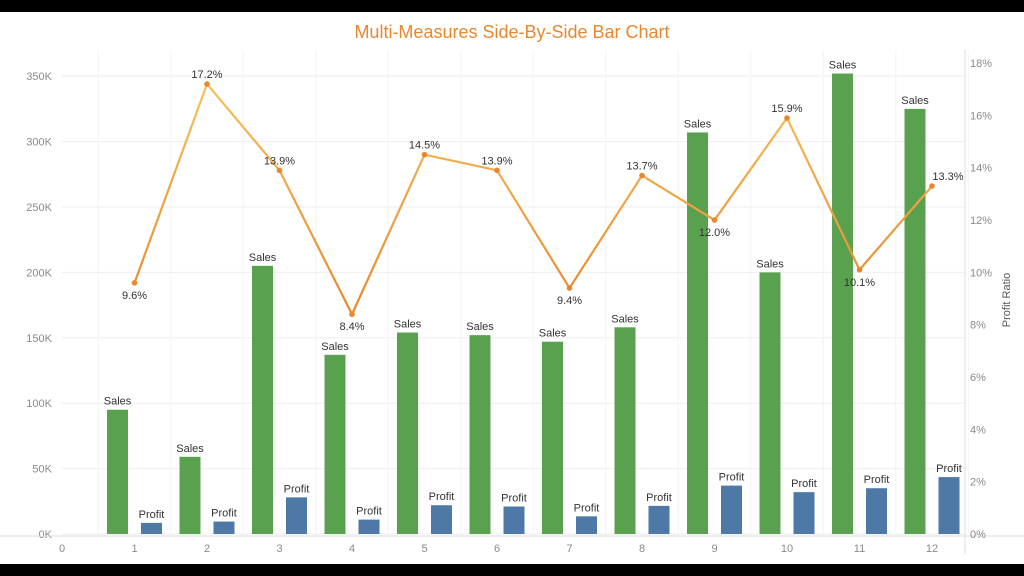 Image resolution: width=1024 pixels, height=576 pixels. Describe the element at coordinates (978, 430) in the screenshot. I see `right-axis-tick-label: 4%` at that location.